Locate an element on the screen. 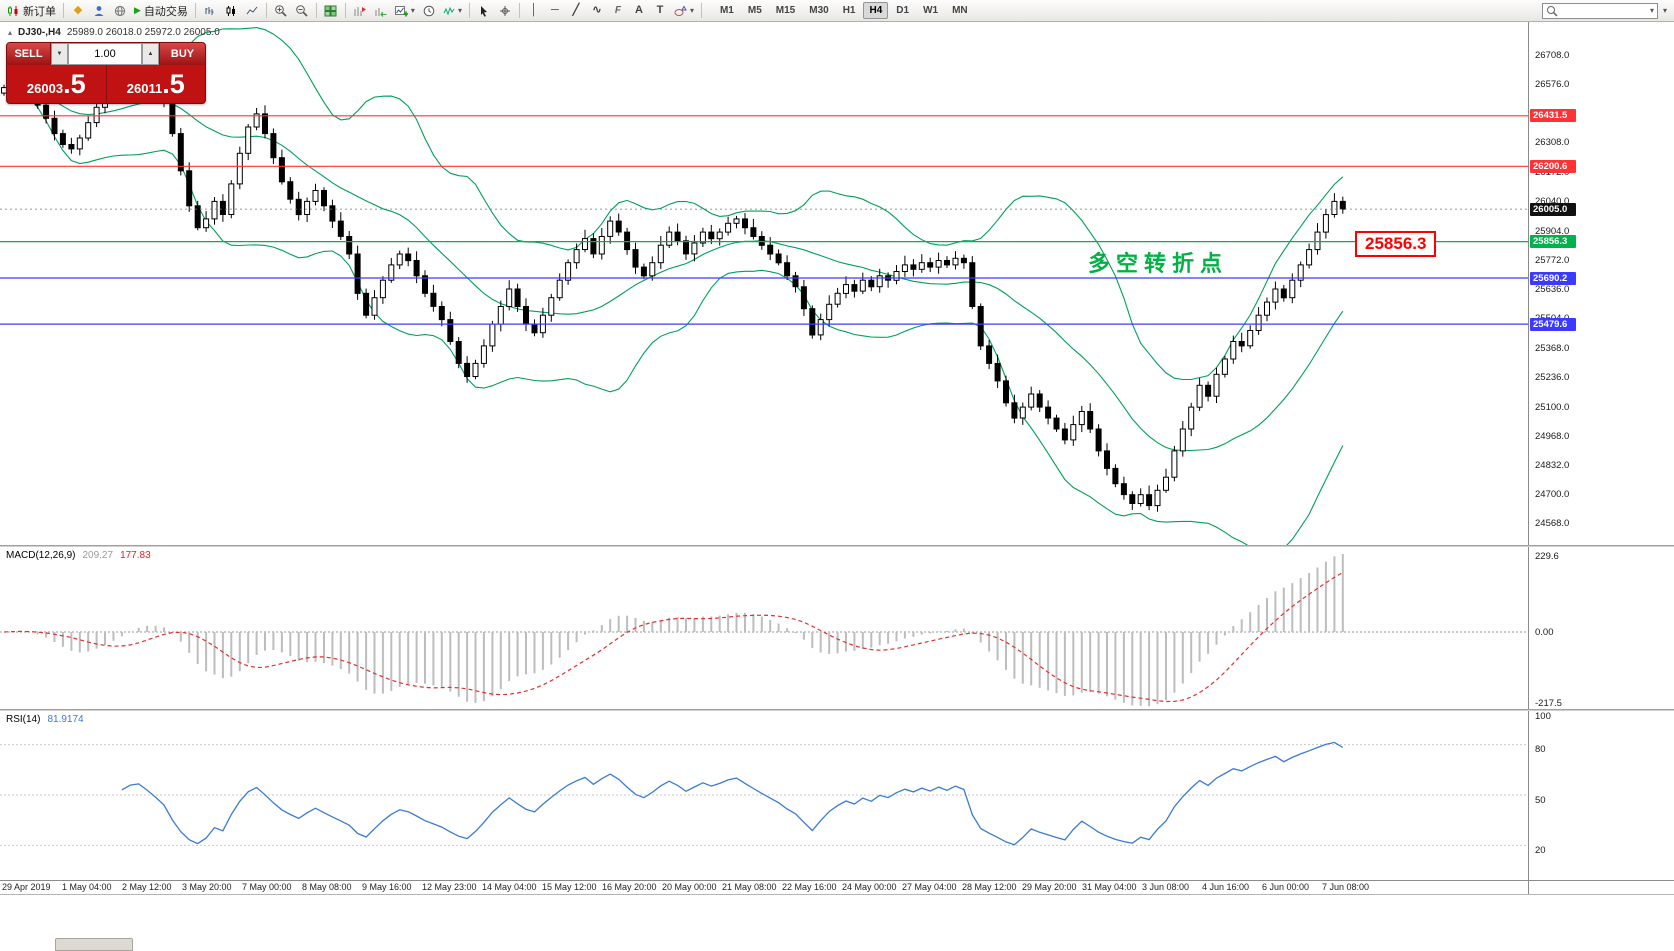 The width and height of the screenshot is (1674, 951). timeframe-button-h1: H1 is located at coordinates (849, 10).